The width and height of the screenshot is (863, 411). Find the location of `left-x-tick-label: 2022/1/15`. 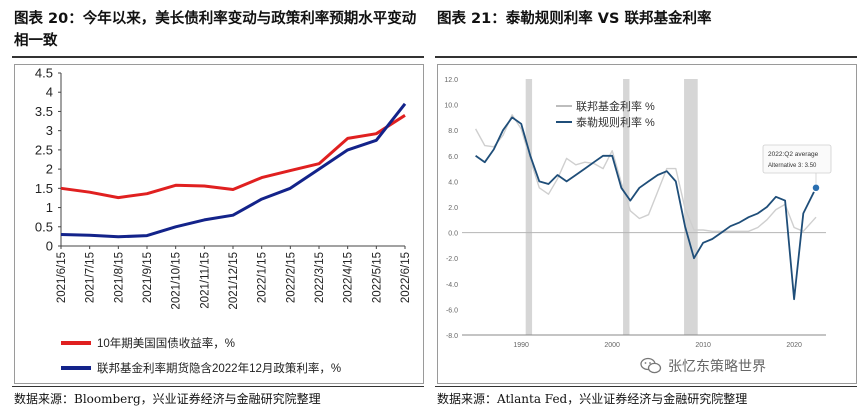

left-x-tick-label: 2022/1/15 is located at coordinates (263, 277).